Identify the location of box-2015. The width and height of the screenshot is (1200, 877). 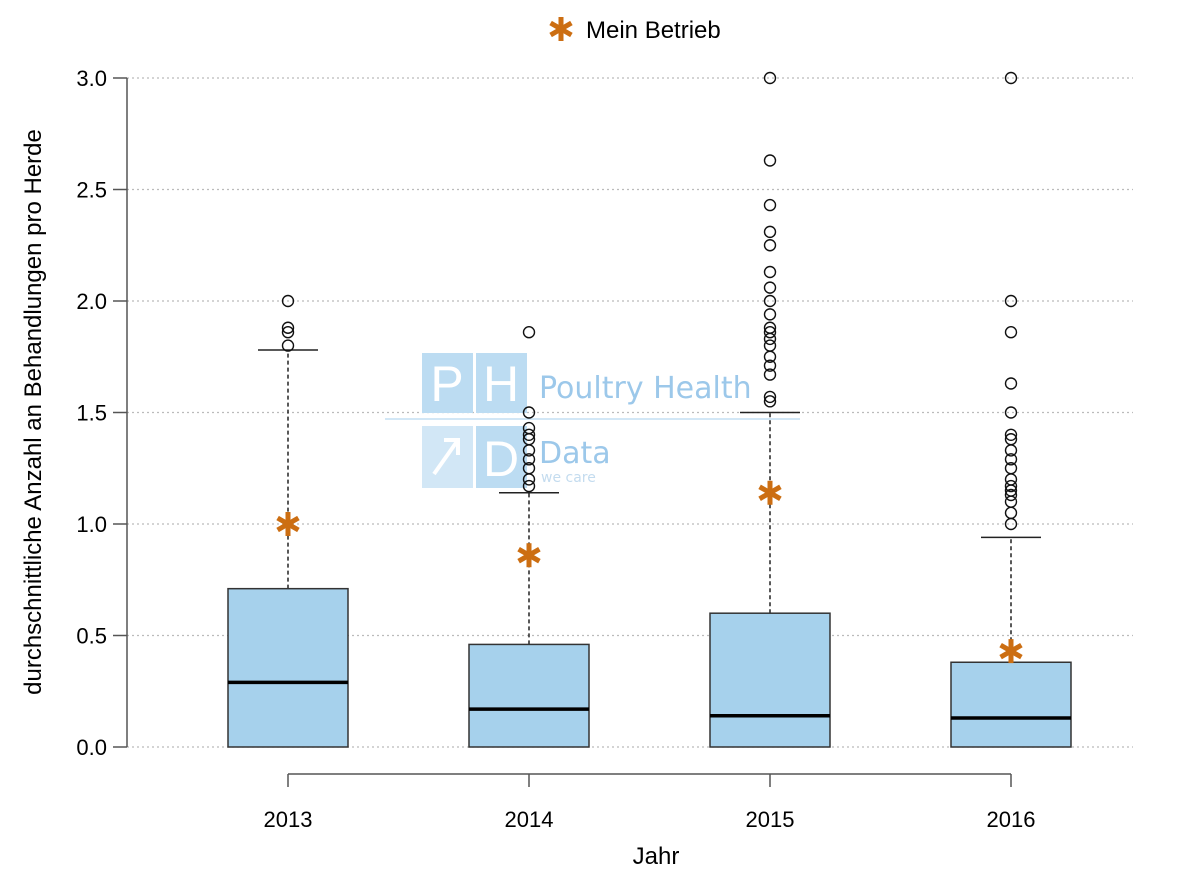
(770, 409).